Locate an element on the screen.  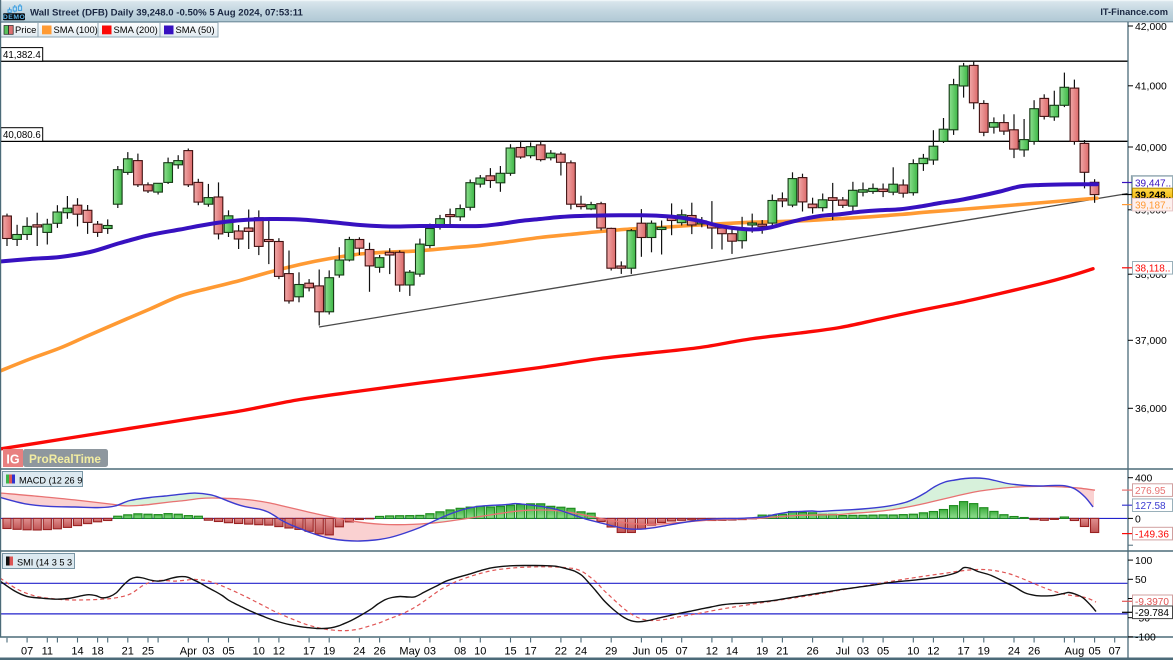
svg-text: SMA (200) is located at coordinates (136, 29).